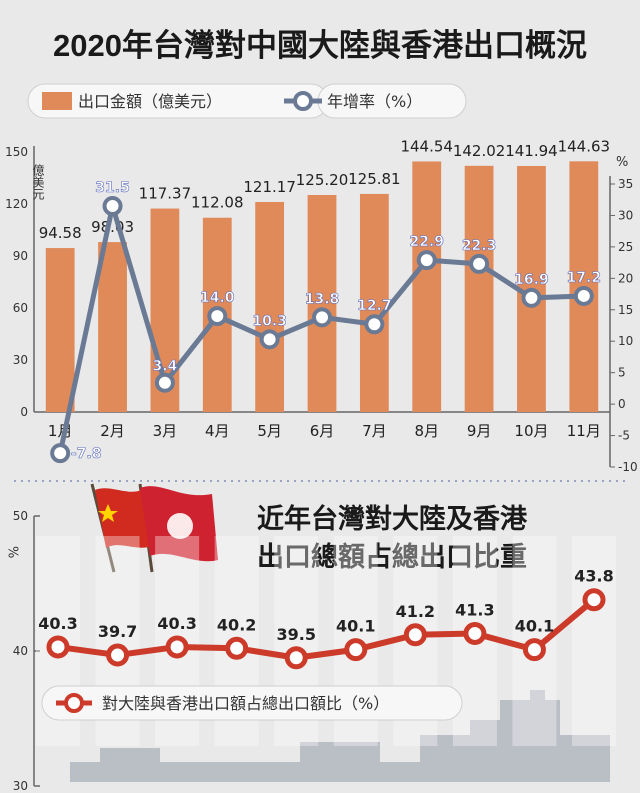 The height and width of the screenshot is (793, 640). I want to click on right-axis-unit: %, so click(622, 162).